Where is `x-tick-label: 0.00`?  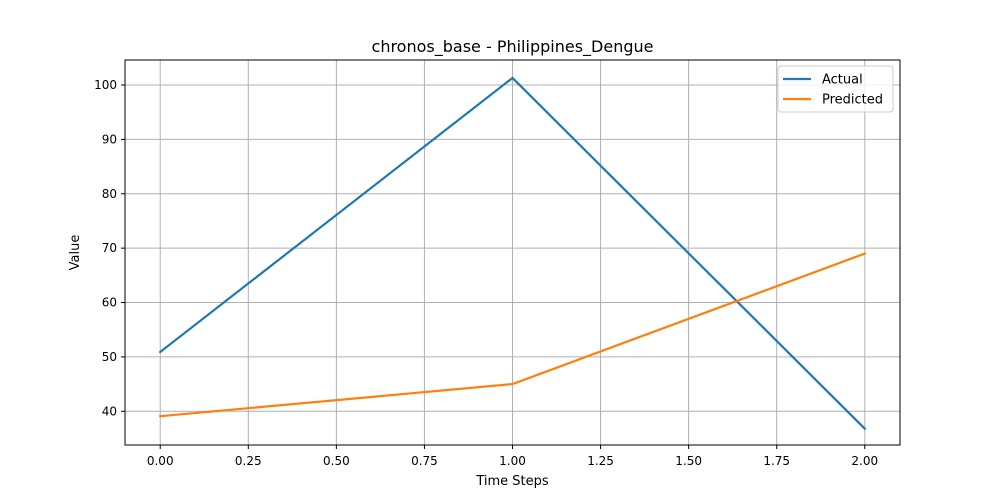 x-tick-label: 0.00 is located at coordinates (160, 461).